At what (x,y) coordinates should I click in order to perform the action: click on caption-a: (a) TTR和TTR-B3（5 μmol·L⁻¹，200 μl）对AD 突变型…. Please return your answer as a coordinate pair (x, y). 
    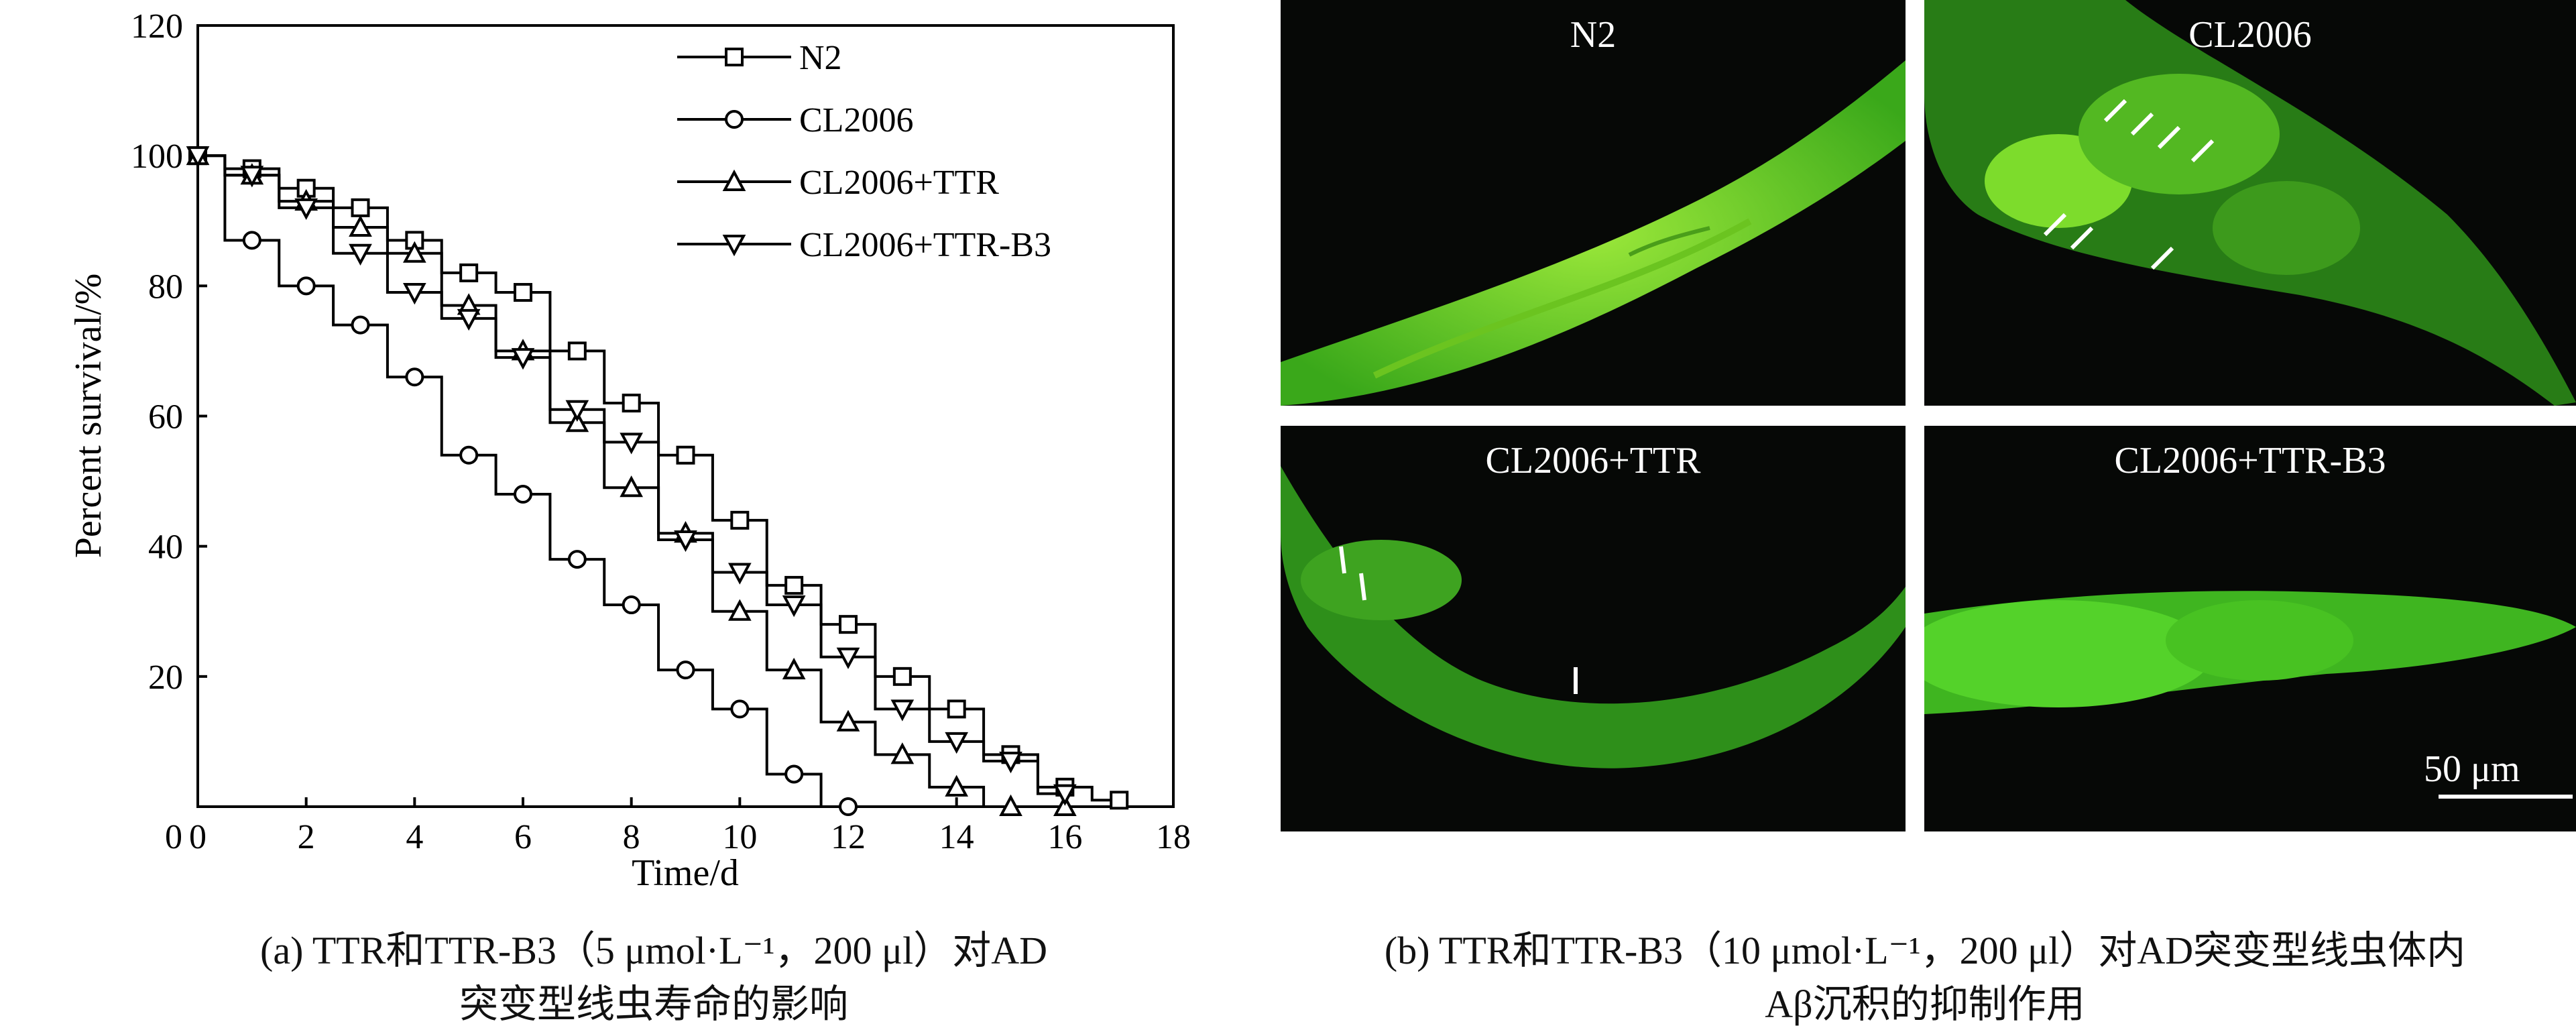
    Looking at the image, I should click on (653, 978).